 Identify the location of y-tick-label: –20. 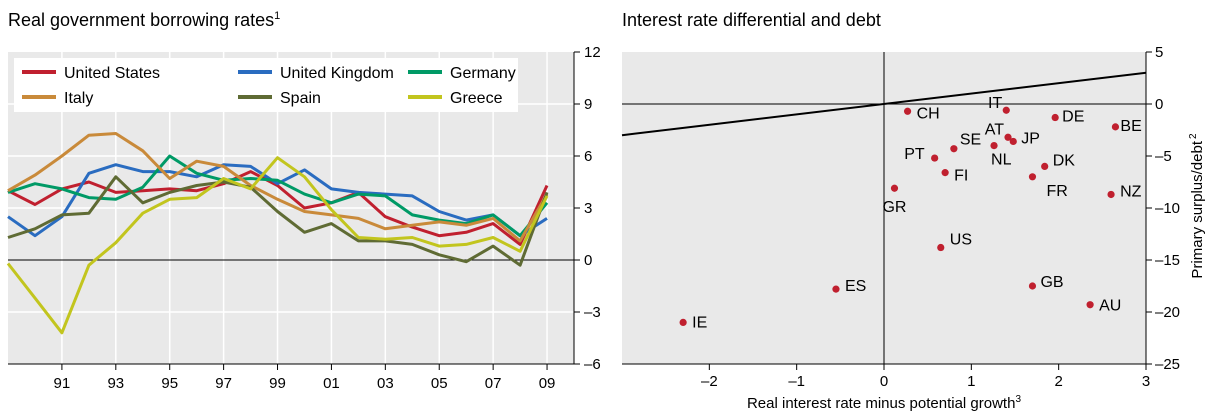
(1167, 312).